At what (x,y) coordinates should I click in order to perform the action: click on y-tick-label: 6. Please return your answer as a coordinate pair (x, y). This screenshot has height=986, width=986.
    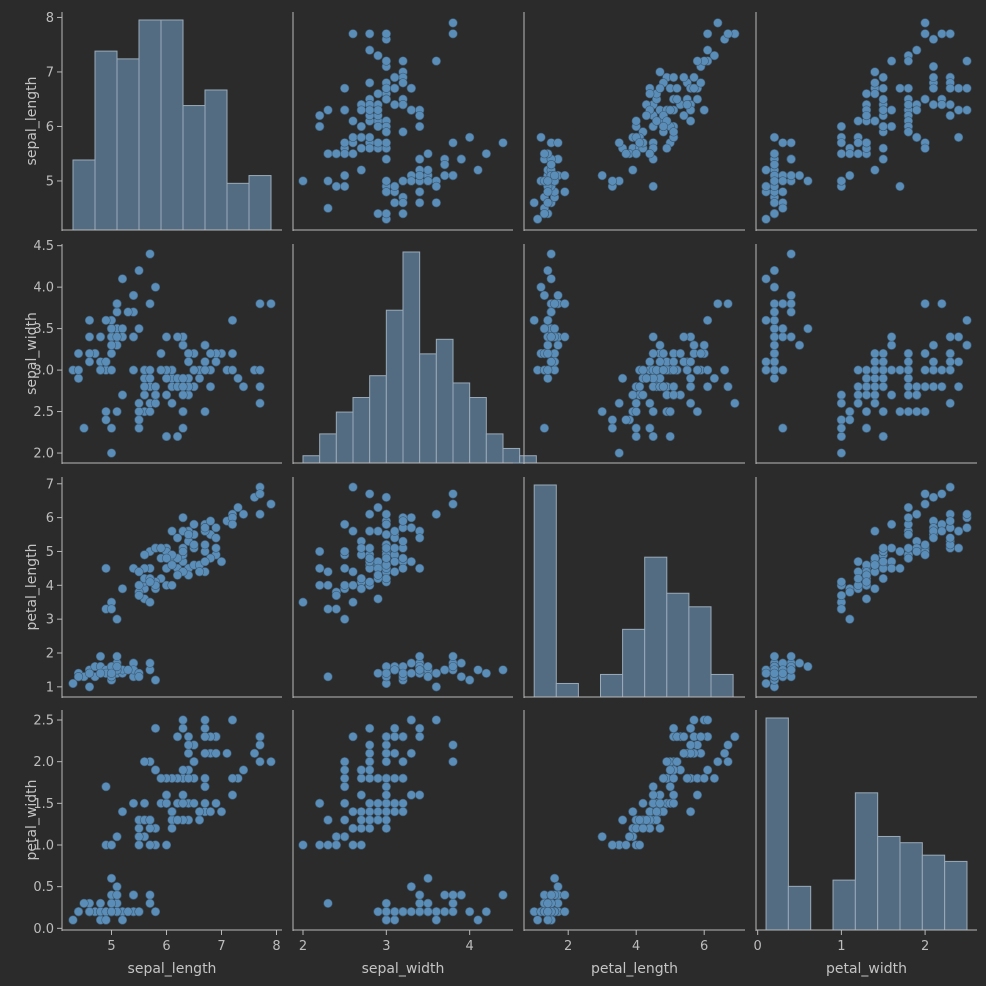
    Looking at the image, I should click on (50, 127).